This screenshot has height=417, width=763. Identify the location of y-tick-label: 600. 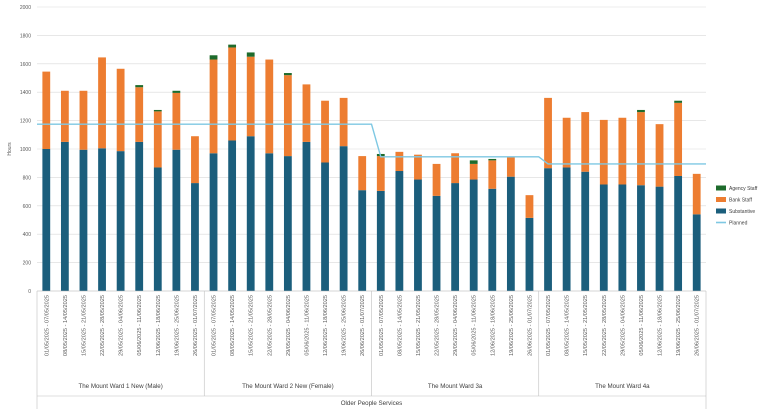
(27, 207).